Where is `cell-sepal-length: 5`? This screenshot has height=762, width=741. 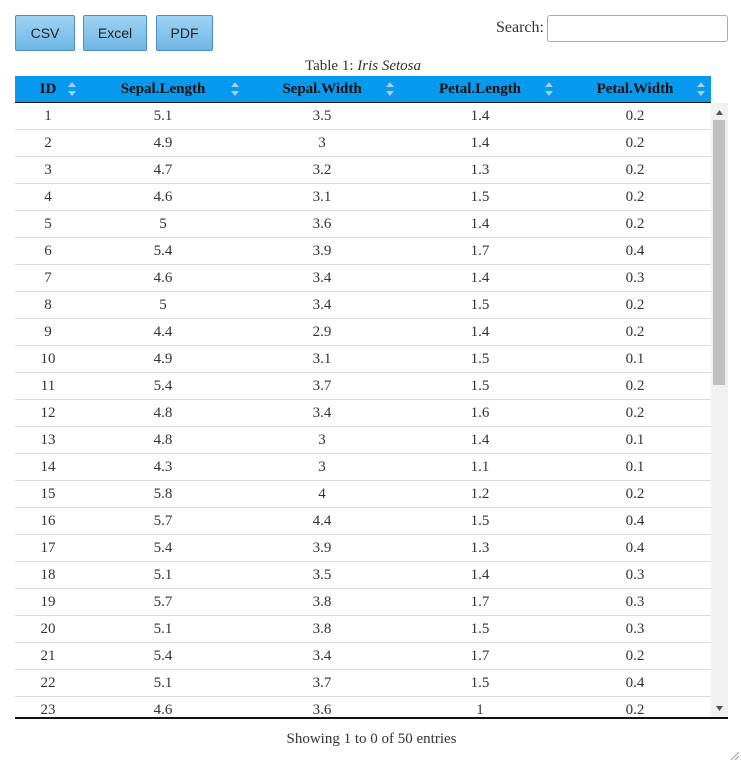
cell-sepal-length: 5 is located at coordinates (163, 305).